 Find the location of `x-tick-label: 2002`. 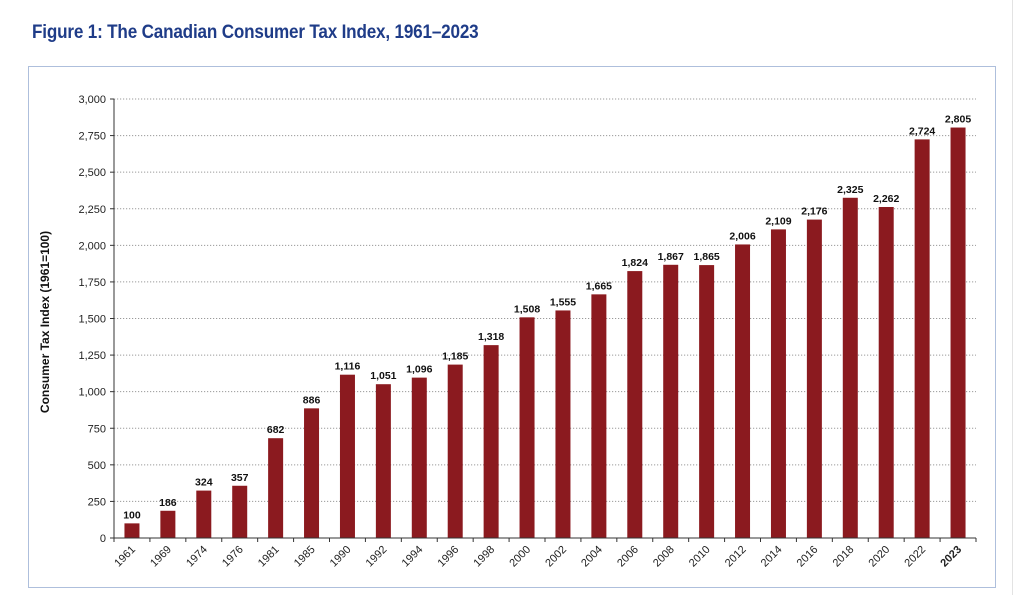

x-tick-label: 2002 is located at coordinates (556, 557).